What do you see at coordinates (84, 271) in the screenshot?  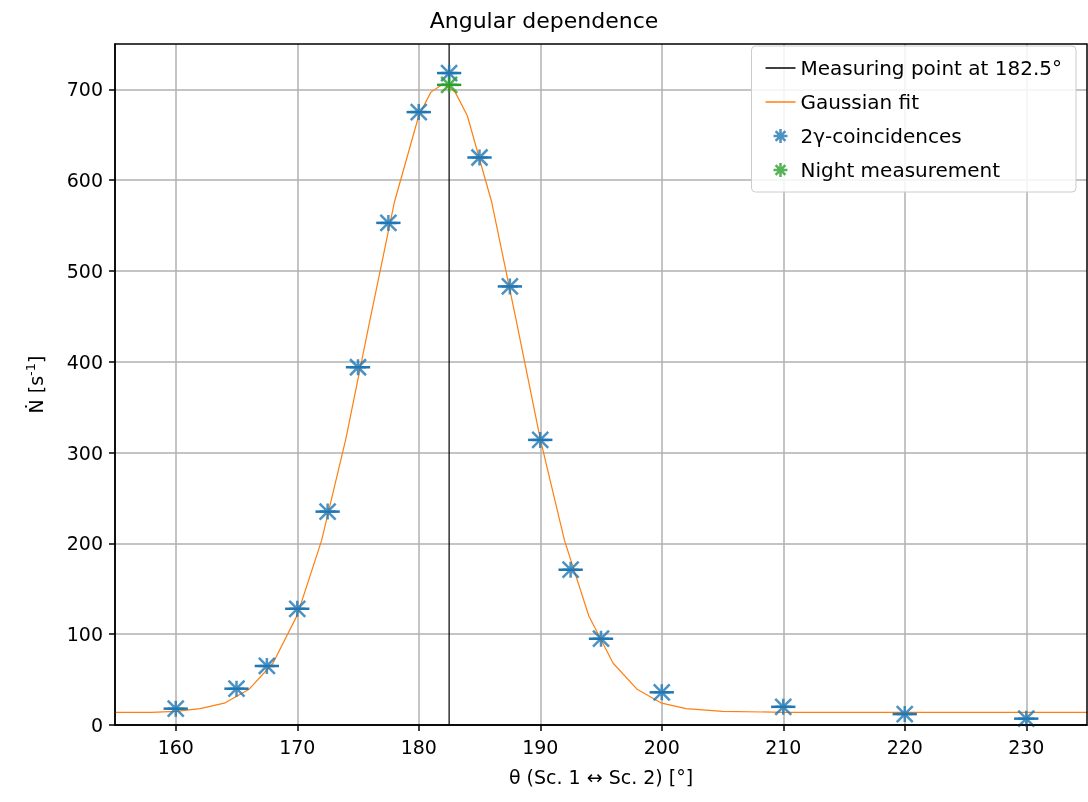 I see `y-tick-label: 500` at bounding box center [84, 271].